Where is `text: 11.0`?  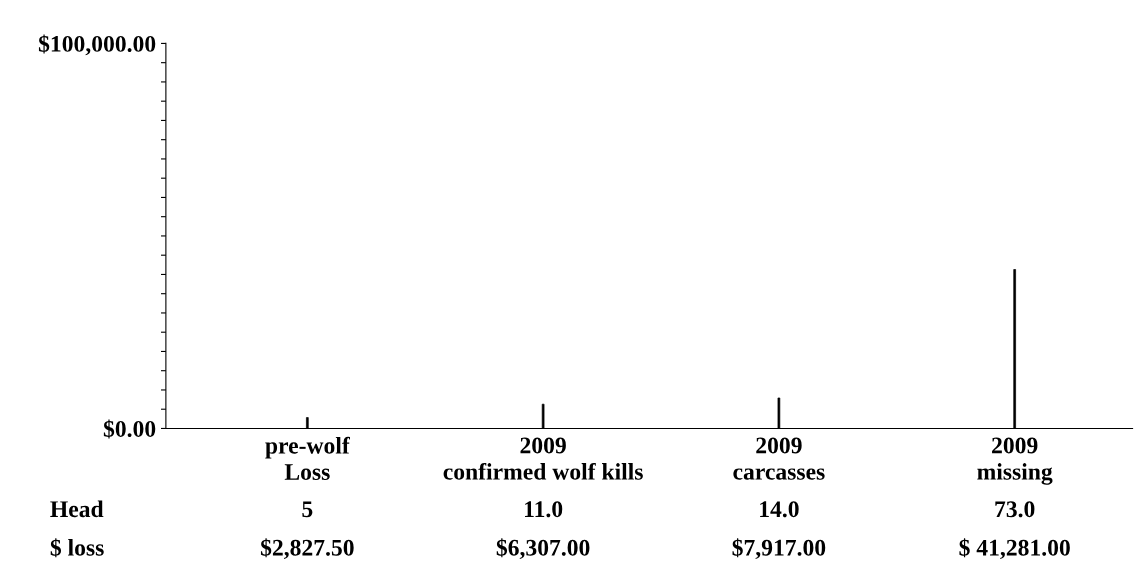
text: 11.0 is located at coordinates (544, 509).